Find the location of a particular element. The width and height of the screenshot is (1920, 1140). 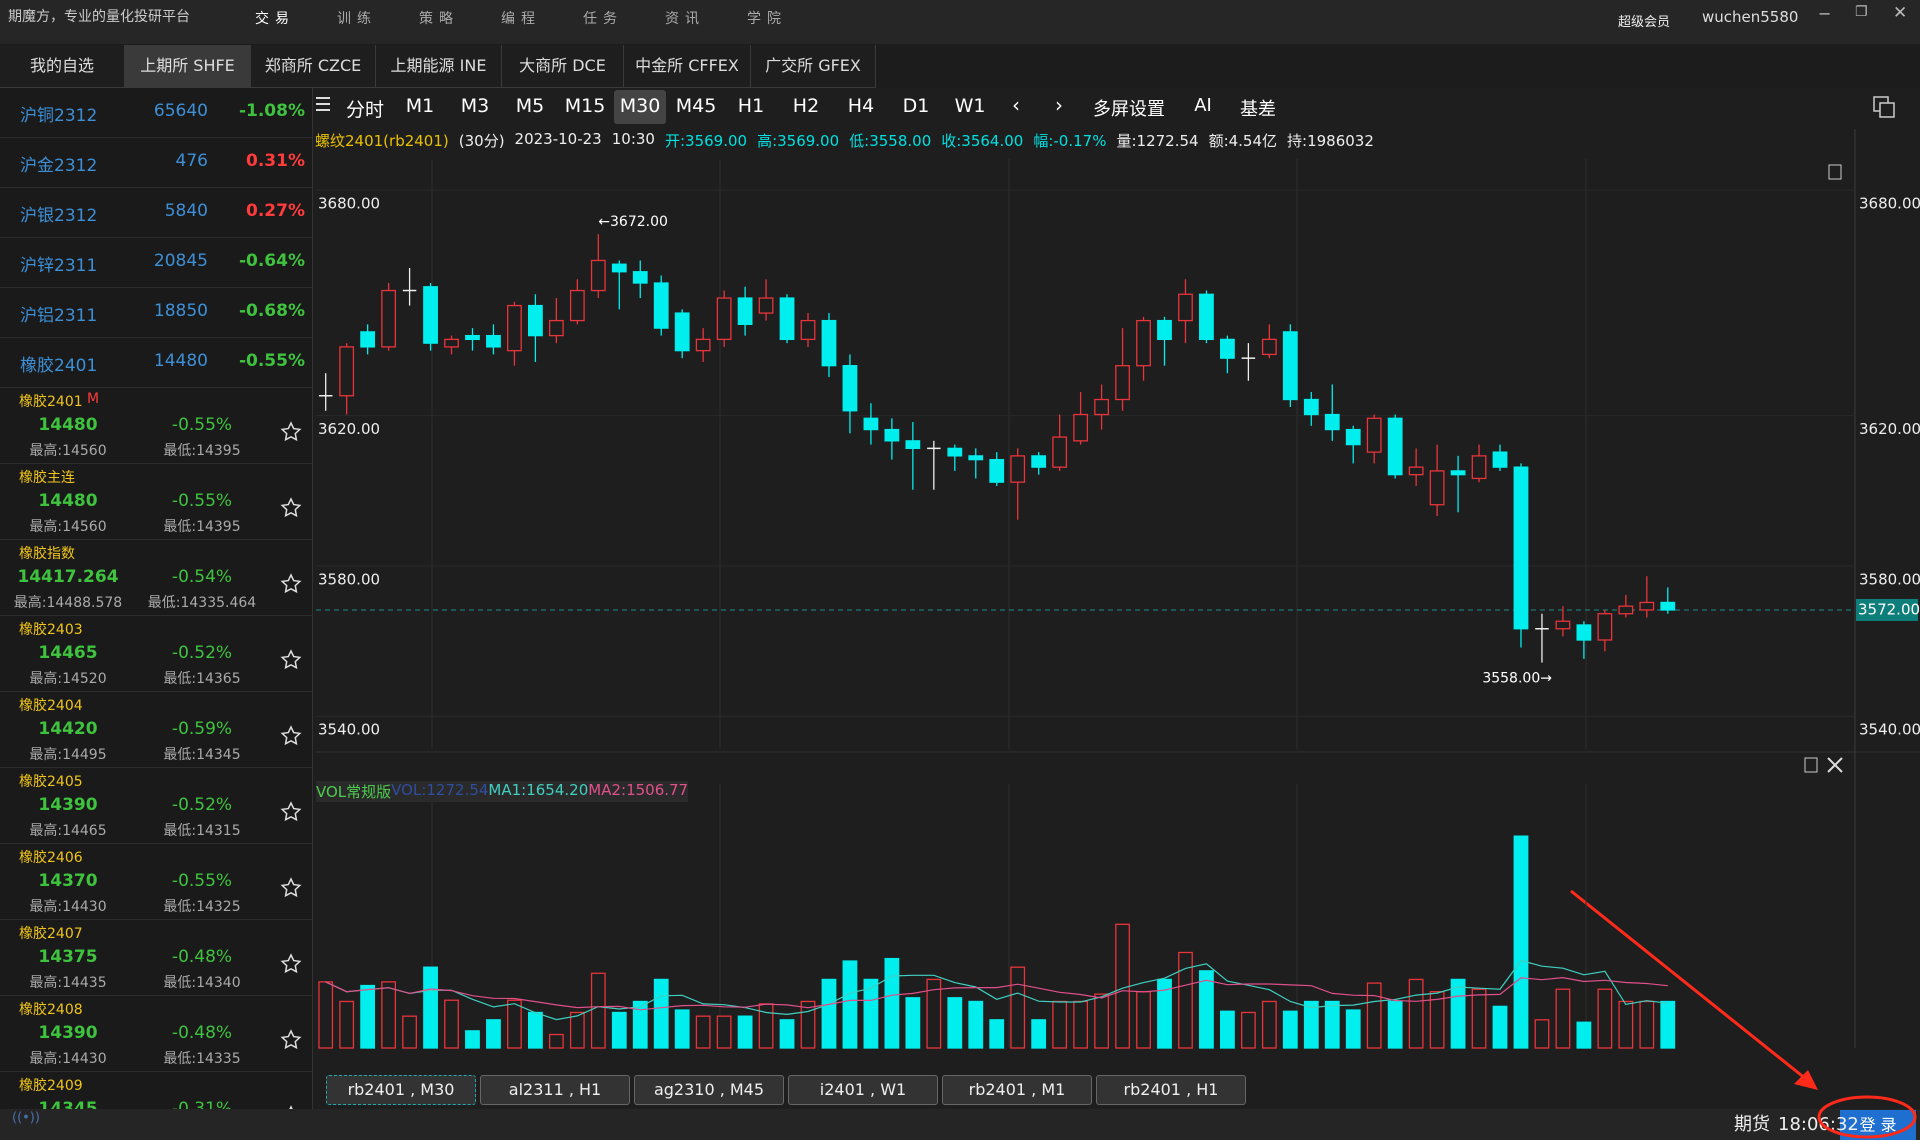

toolbar-button: 多屏设置 is located at coordinates (1129, 109).